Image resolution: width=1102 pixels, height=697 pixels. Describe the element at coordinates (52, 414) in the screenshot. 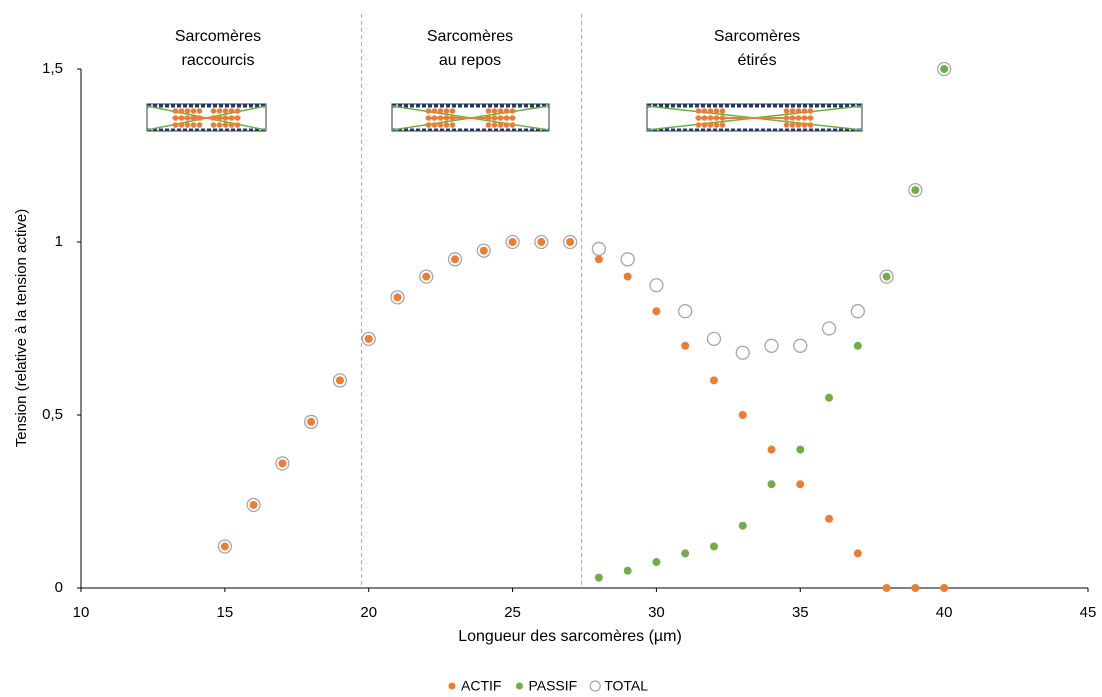

I see `y-tick-label: 0,5` at that location.